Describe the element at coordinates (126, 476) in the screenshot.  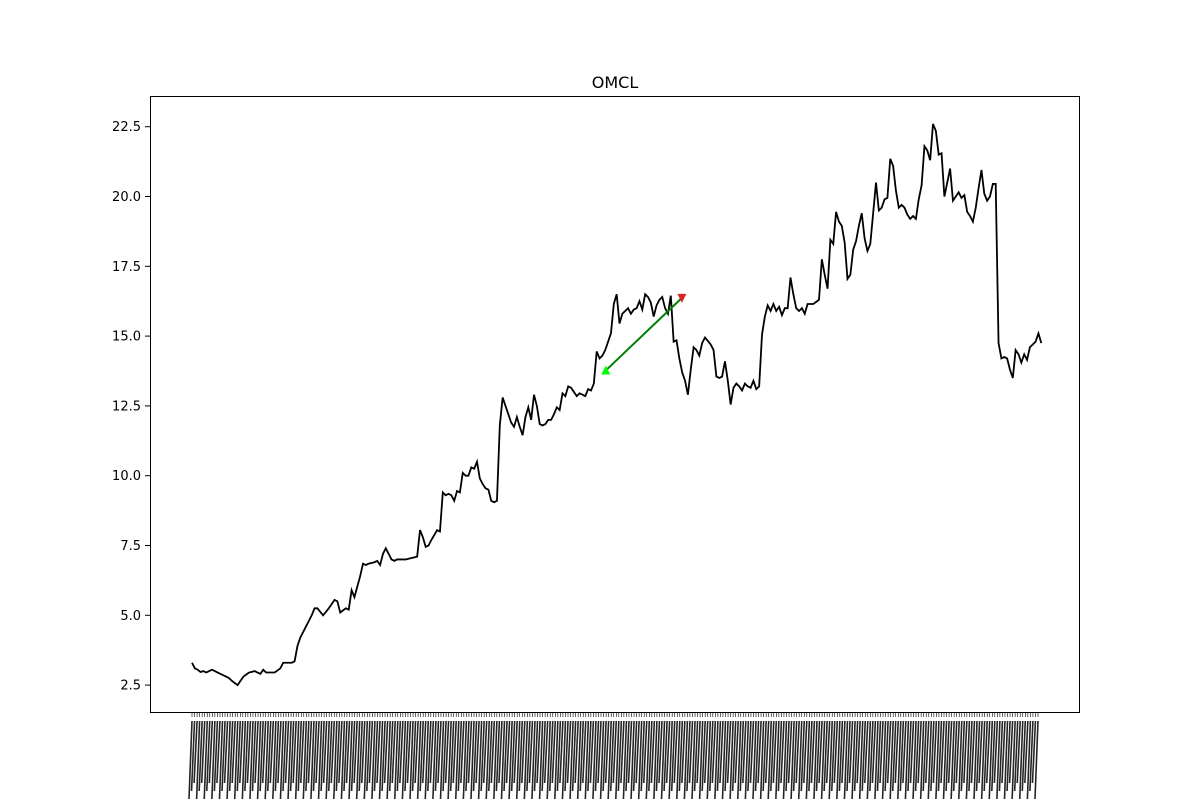
I see `y-tick-label: 10.0` at that location.